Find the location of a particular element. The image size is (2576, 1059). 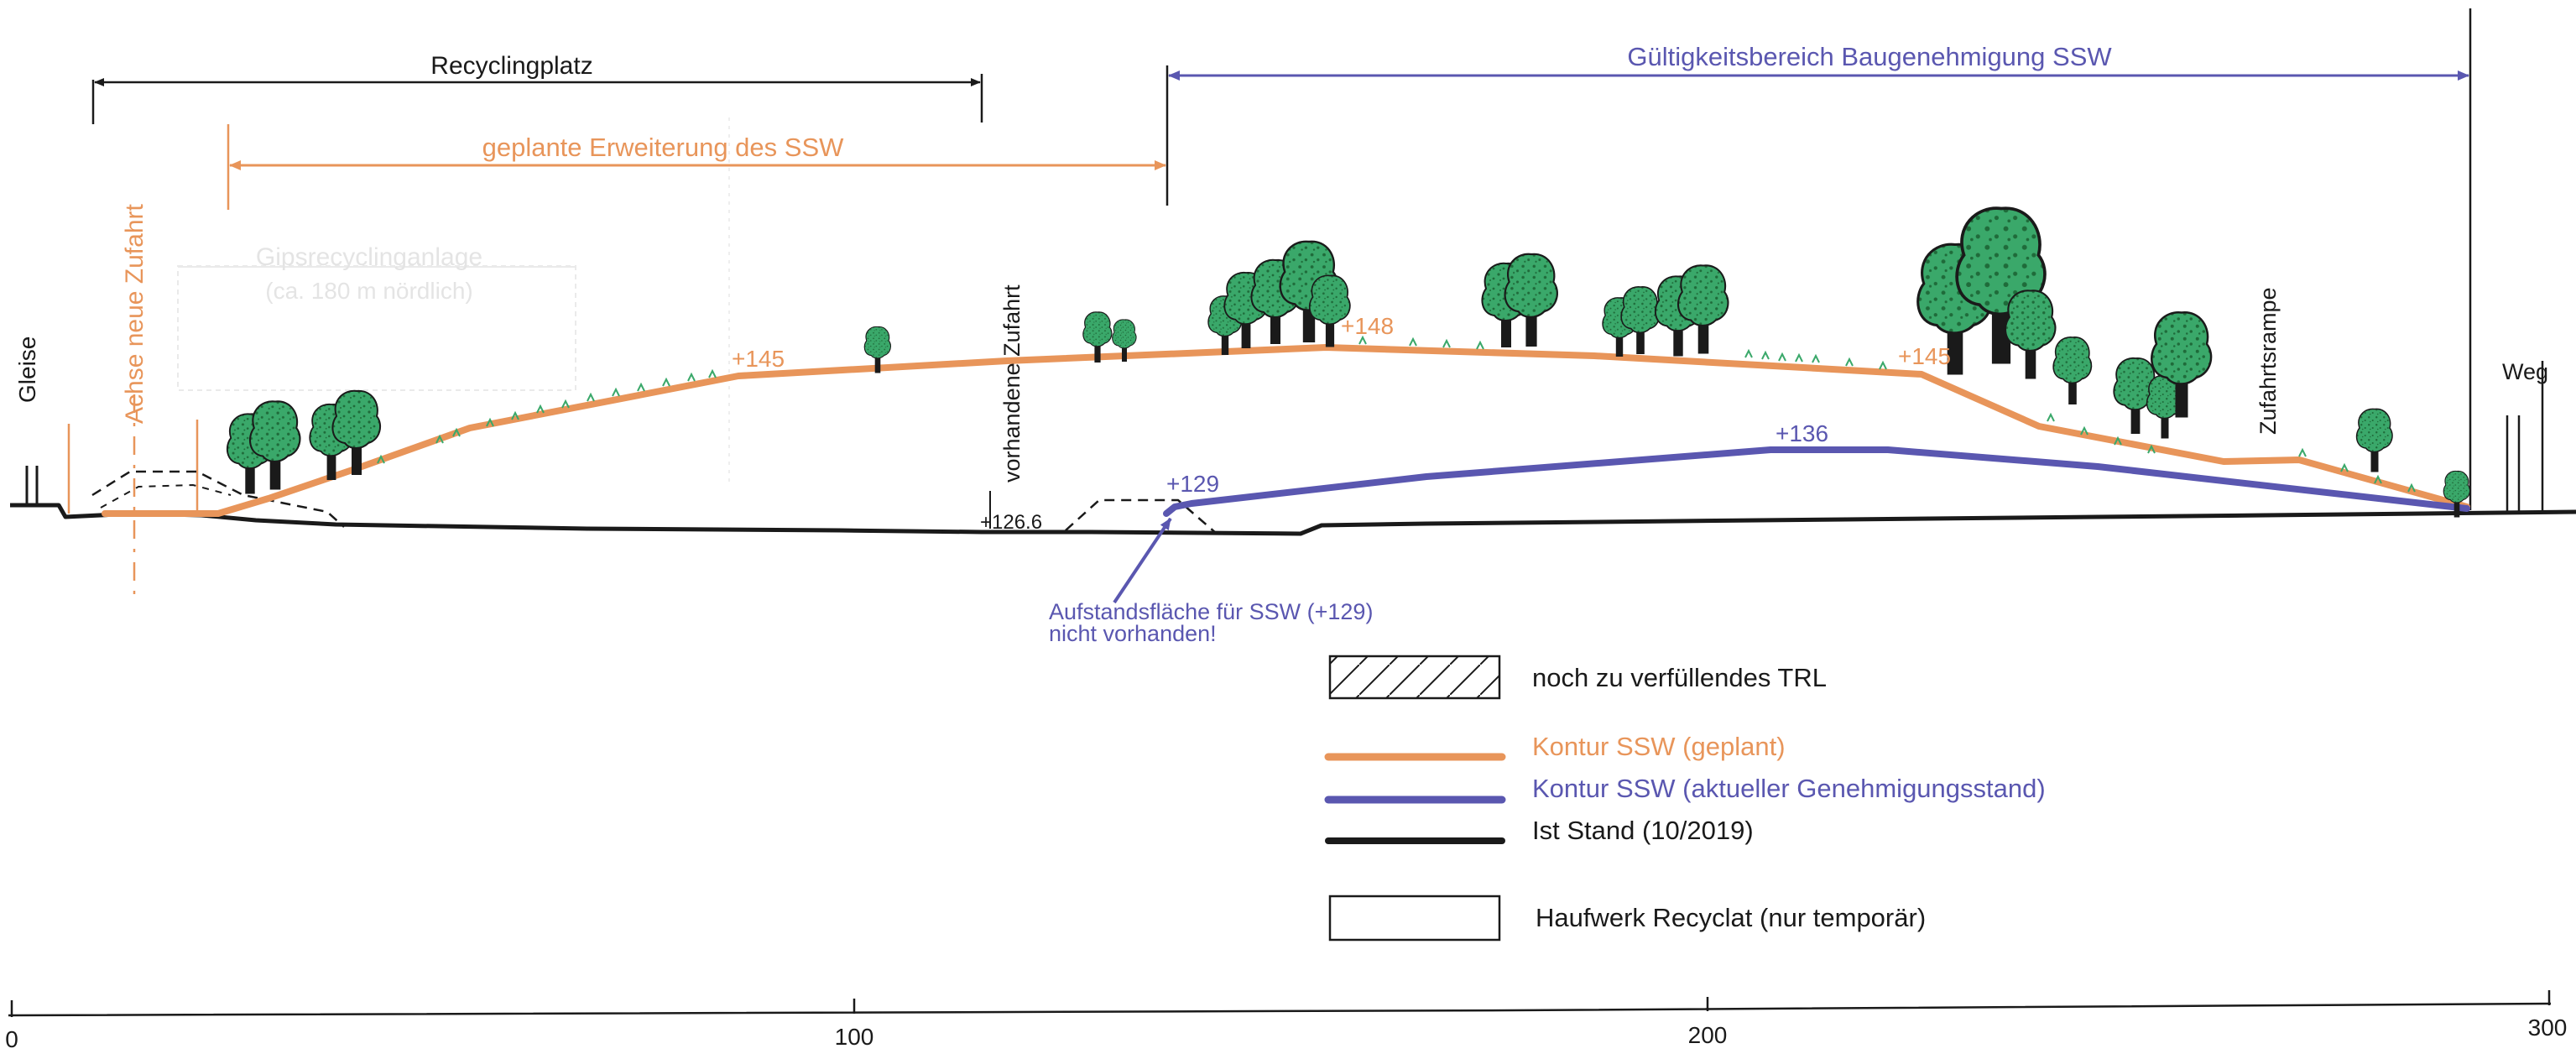

dimension-recyclingplatz: Recyclingplatz is located at coordinates (537, 88).